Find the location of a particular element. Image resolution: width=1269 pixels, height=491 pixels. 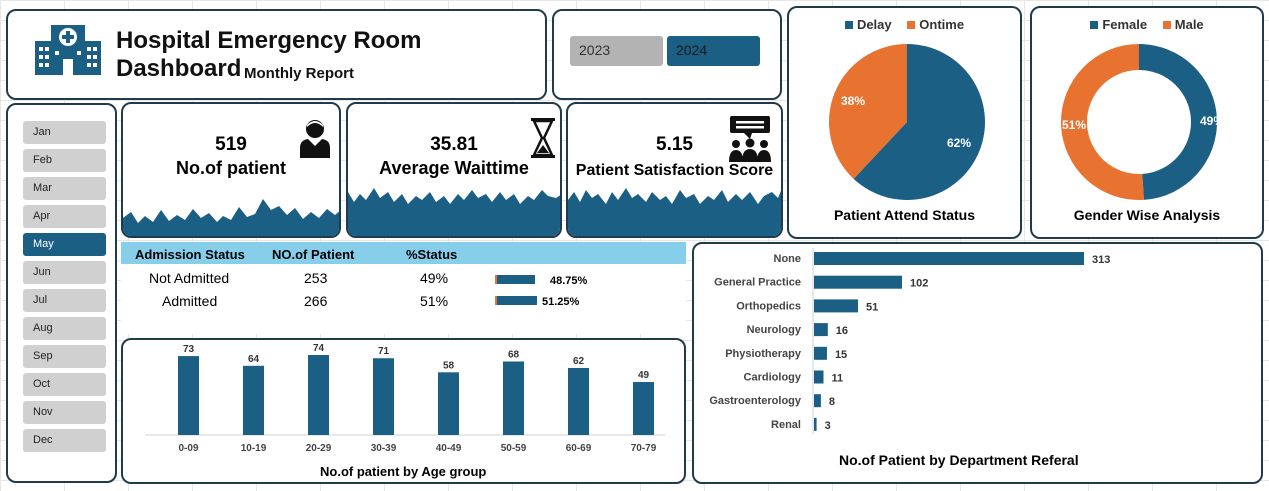

month-button-sep: Sep is located at coordinates (64, 356).